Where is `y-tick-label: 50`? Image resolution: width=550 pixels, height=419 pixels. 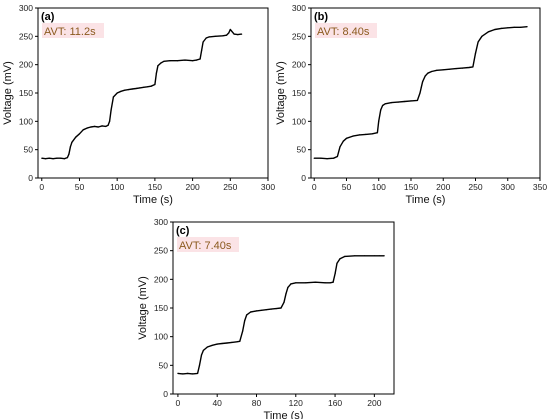 y-tick-label: 50 is located at coordinates (164, 365).